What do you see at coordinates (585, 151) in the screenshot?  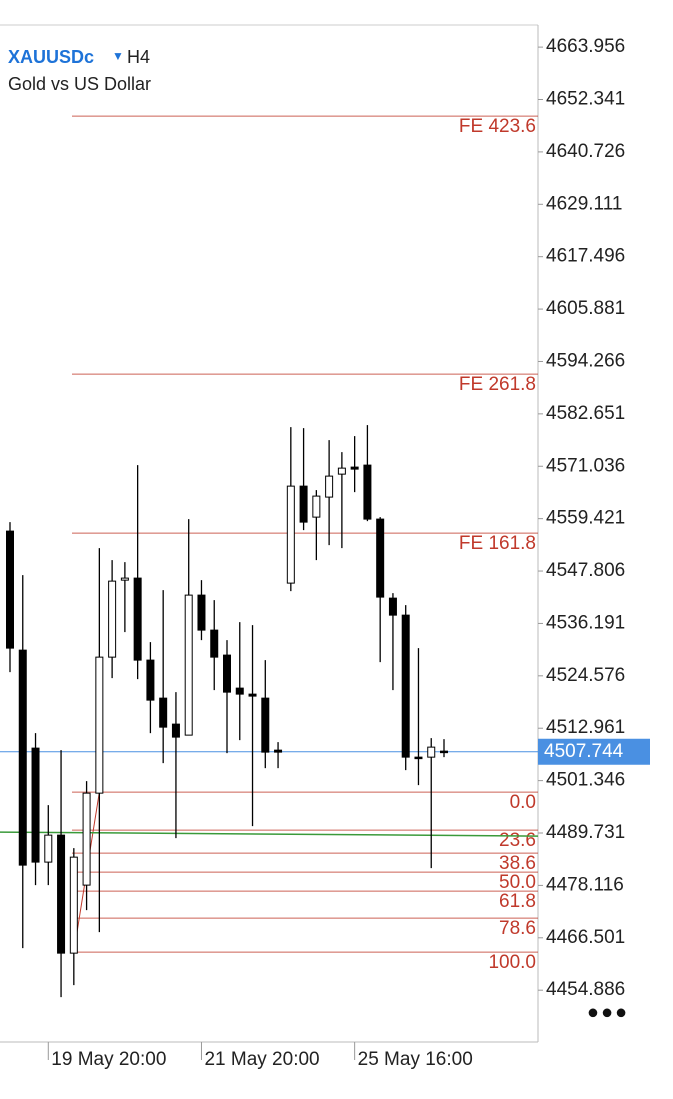 I see `y-tick-label: 4640.726` at bounding box center [585, 151].